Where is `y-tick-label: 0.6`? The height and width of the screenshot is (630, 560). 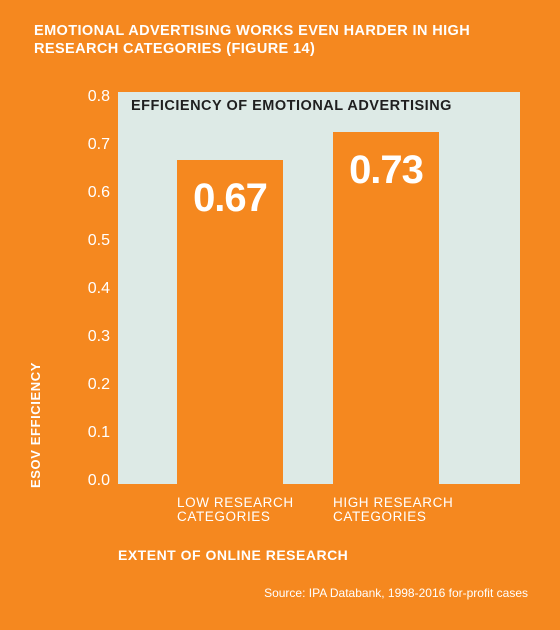
y-tick-label: 0.6 is located at coordinates (98, 192).